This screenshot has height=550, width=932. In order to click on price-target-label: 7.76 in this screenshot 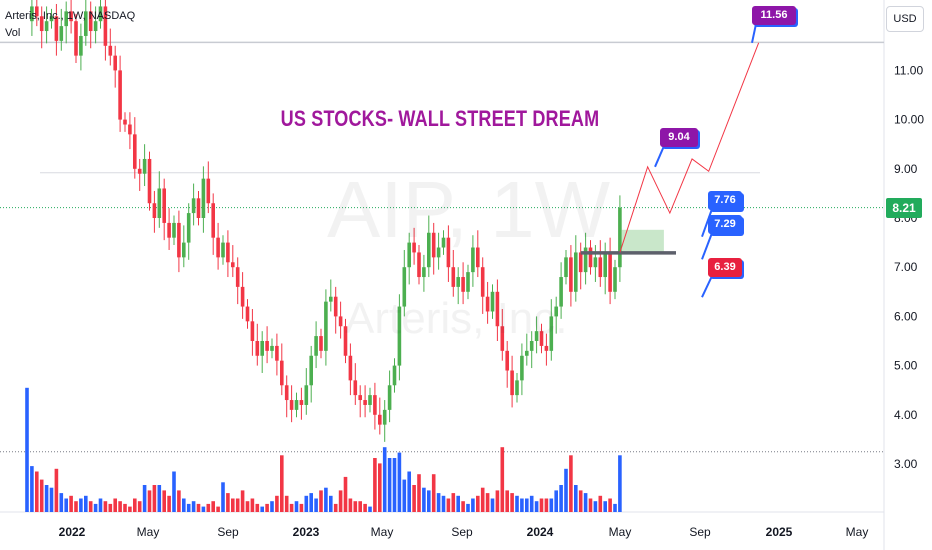, I will do `click(725, 200)`.